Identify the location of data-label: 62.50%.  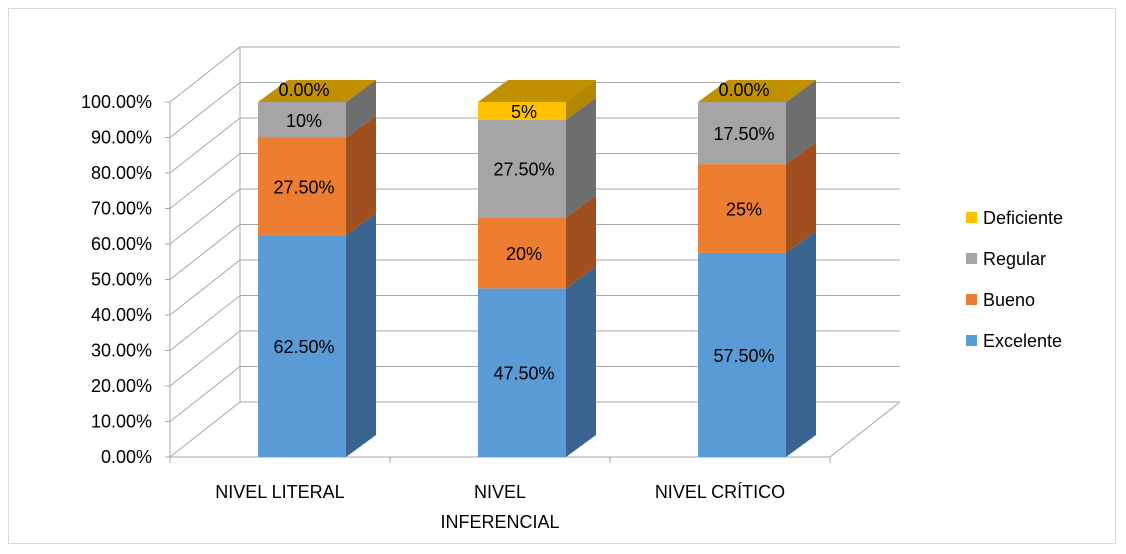
(303, 347).